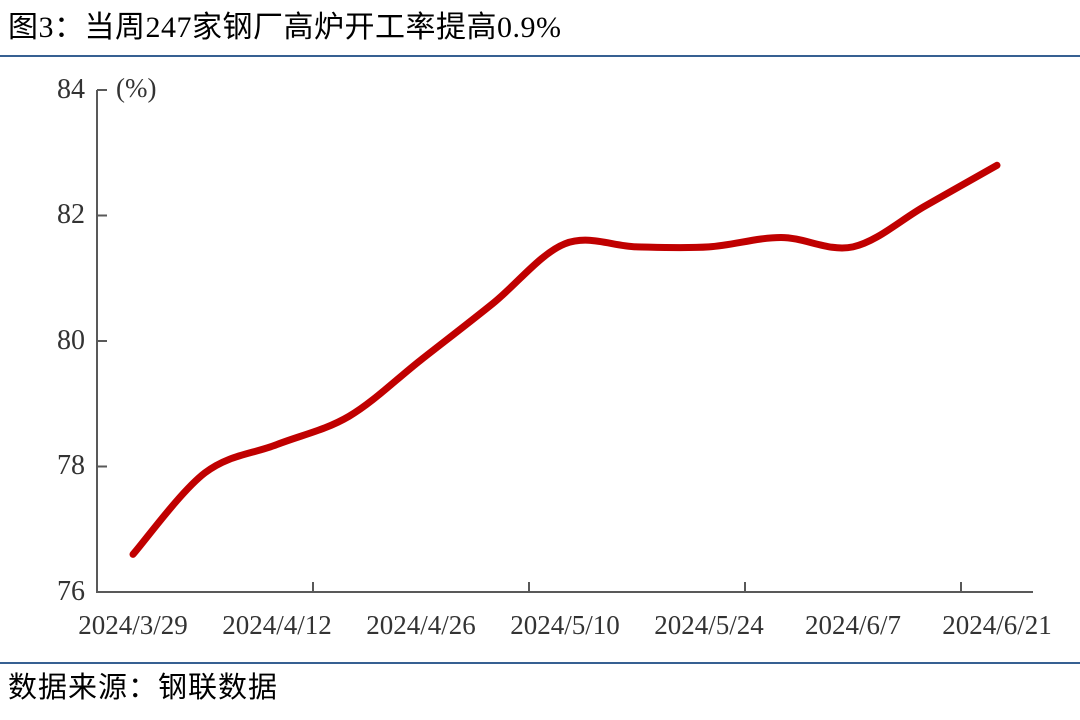 This screenshot has height=720, width=1080. I want to click on chart-title: 图3：当周247家钢厂高炉开工率提高0.9%, so click(285, 27).